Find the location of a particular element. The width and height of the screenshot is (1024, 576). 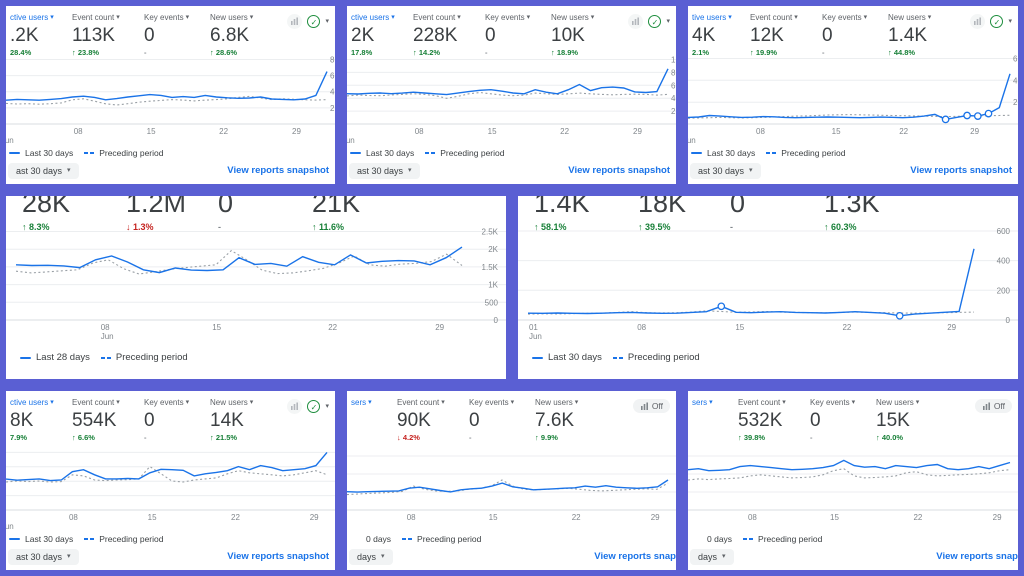

metric-dropdown: tive users ▾ is located at coordinates (721, 17).